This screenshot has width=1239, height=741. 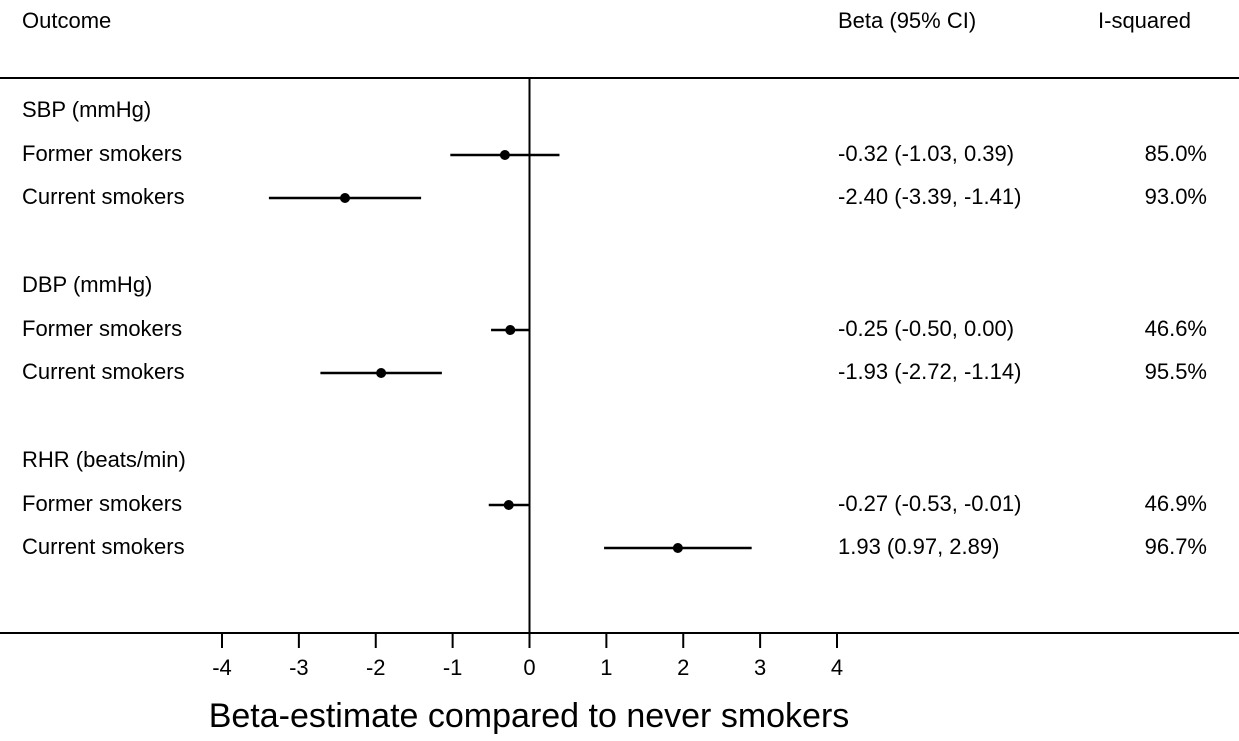 What do you see at coordinates (929, 371) in the screenshot?
I see `beta-ci-label: -1.93 (-2.72, -1.14)` at bounding box center [929, 371].